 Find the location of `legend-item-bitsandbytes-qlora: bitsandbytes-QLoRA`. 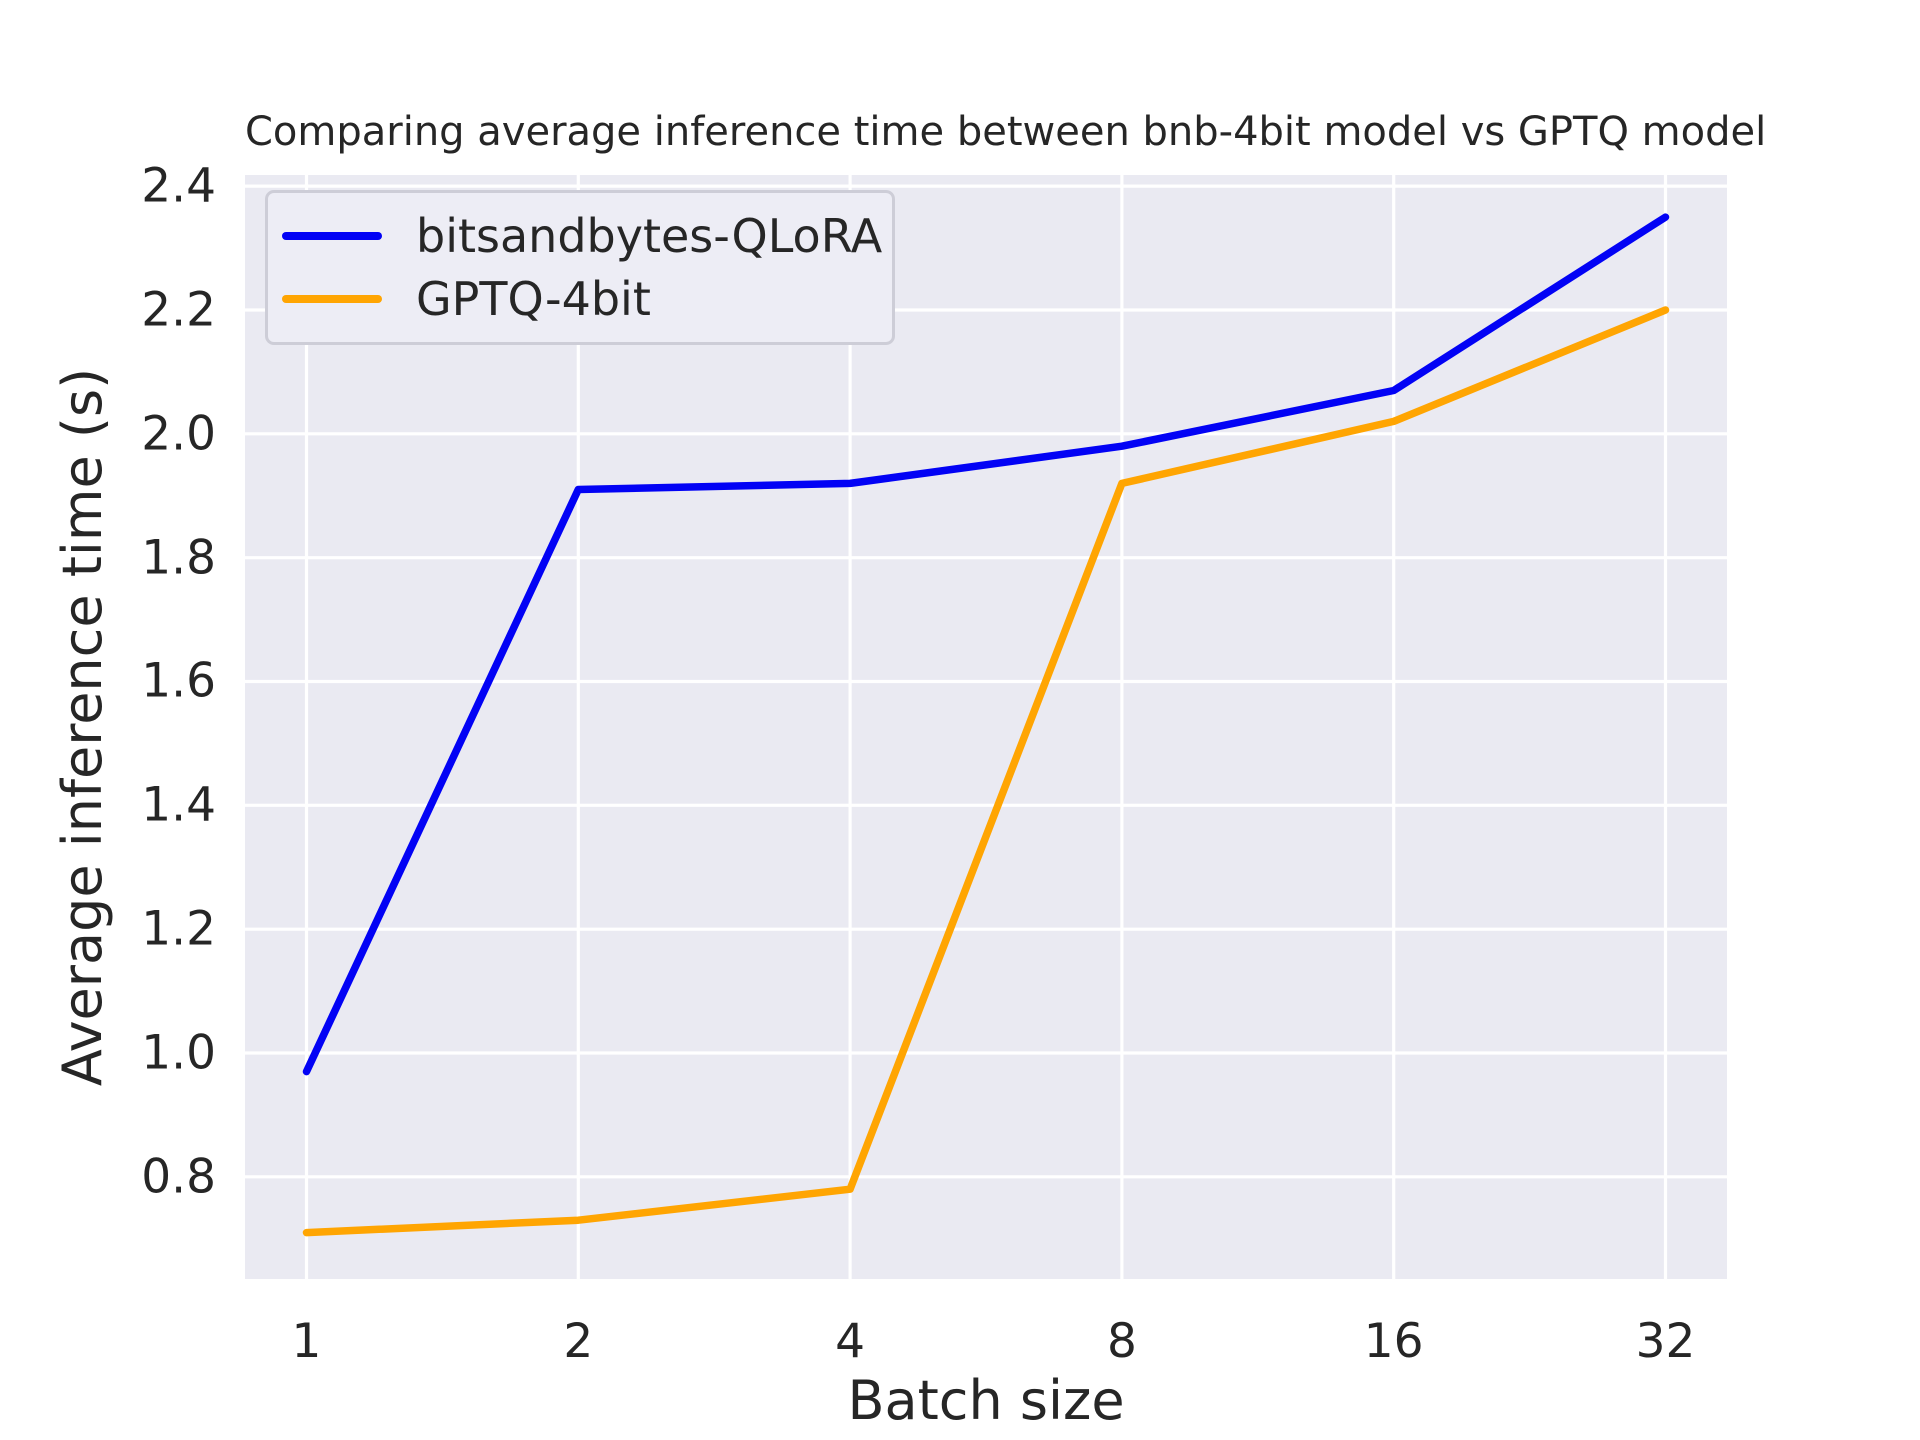

legend-item-bitsandbytes-qlora: bitsandbytes-QLoRA is located at coordinates (587, 236).